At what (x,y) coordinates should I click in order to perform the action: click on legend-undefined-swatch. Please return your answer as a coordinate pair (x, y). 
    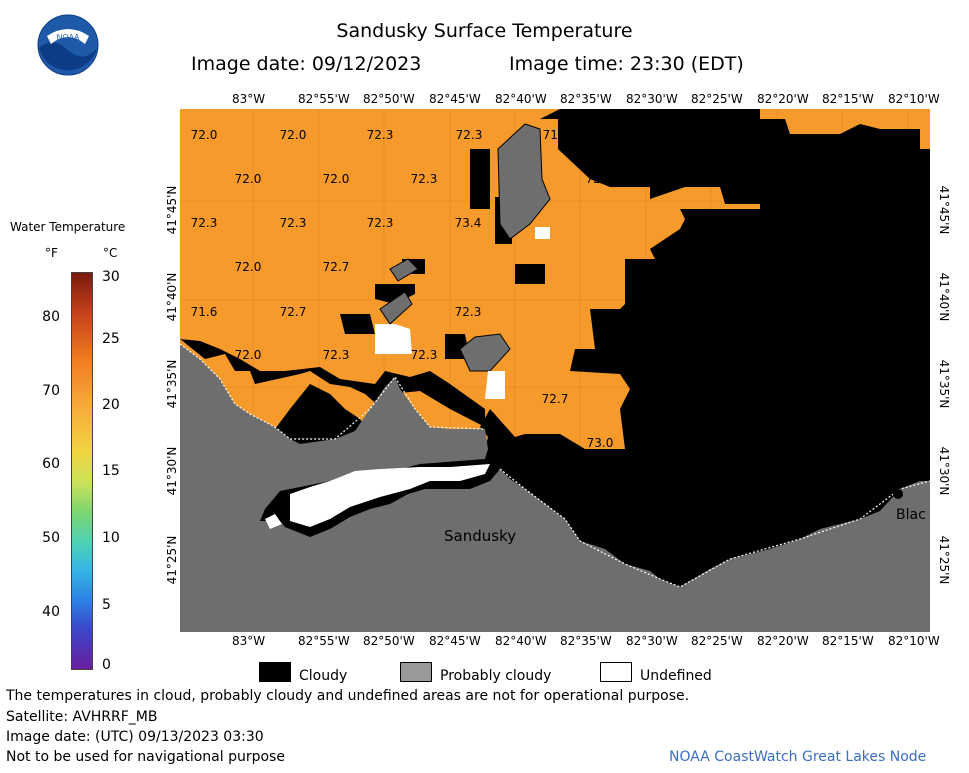
    Looking at the image, I should click on (616, 672).